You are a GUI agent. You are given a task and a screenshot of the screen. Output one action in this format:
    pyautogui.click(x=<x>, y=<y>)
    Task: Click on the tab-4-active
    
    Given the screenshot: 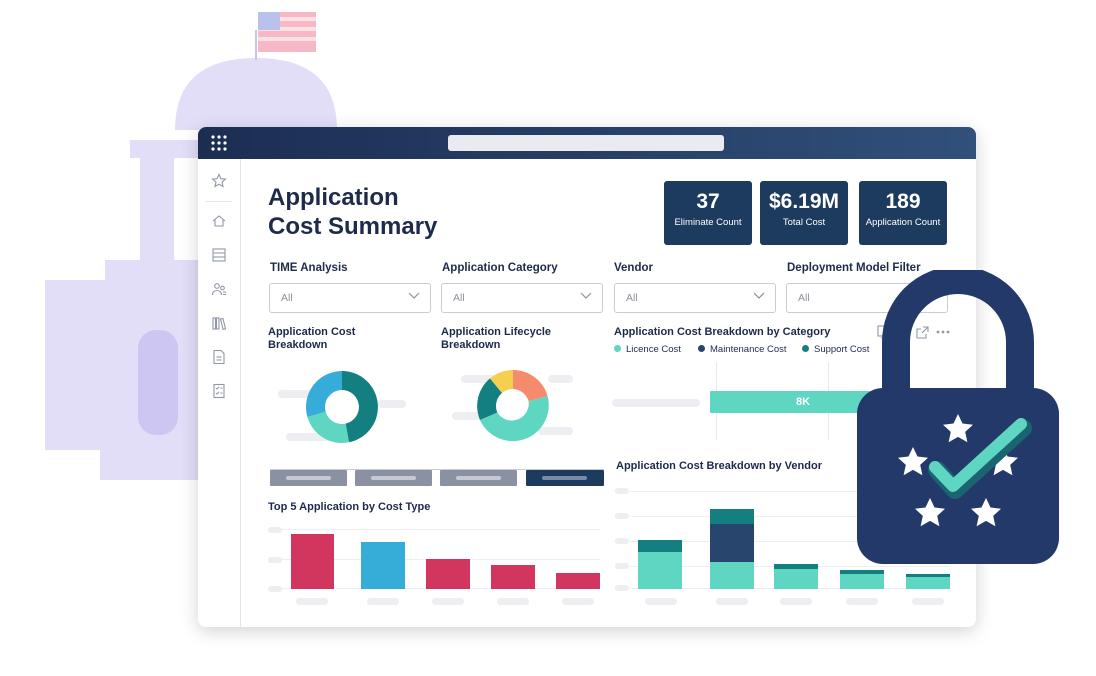 What is the action you would take?
    pyautogui.click(x=565, y=478)
    